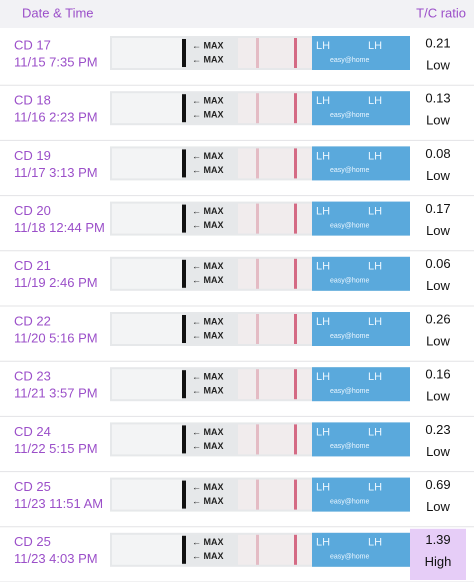 The width and height of the screenshot is (474, 582). Describe the element at coordinates (437, 539) in the screenshot. I see `tc-ratio: 1.39` at that location.